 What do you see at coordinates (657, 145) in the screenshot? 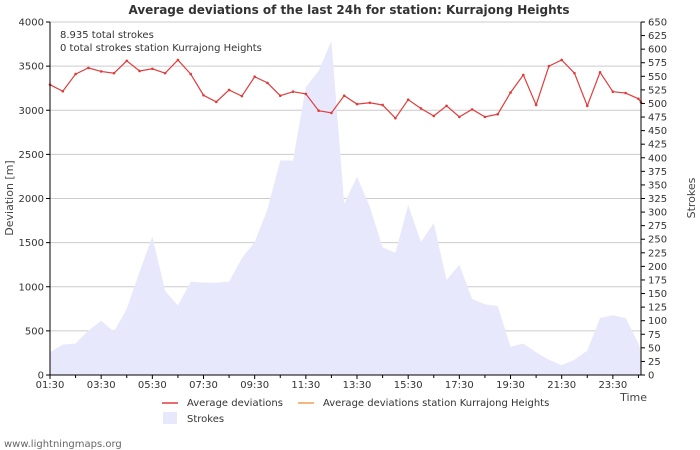
I see `y-tick-right-425: 425` at bounding box center [657, 145].